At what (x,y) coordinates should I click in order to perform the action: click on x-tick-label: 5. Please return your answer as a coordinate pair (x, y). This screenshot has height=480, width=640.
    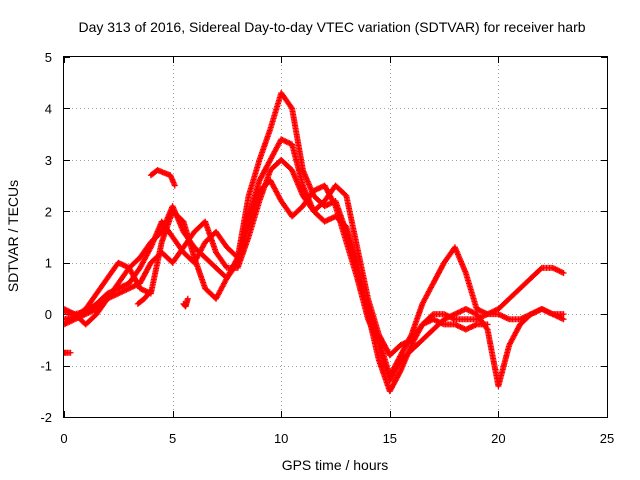
    Looking at the image, I should click on (172, 438).